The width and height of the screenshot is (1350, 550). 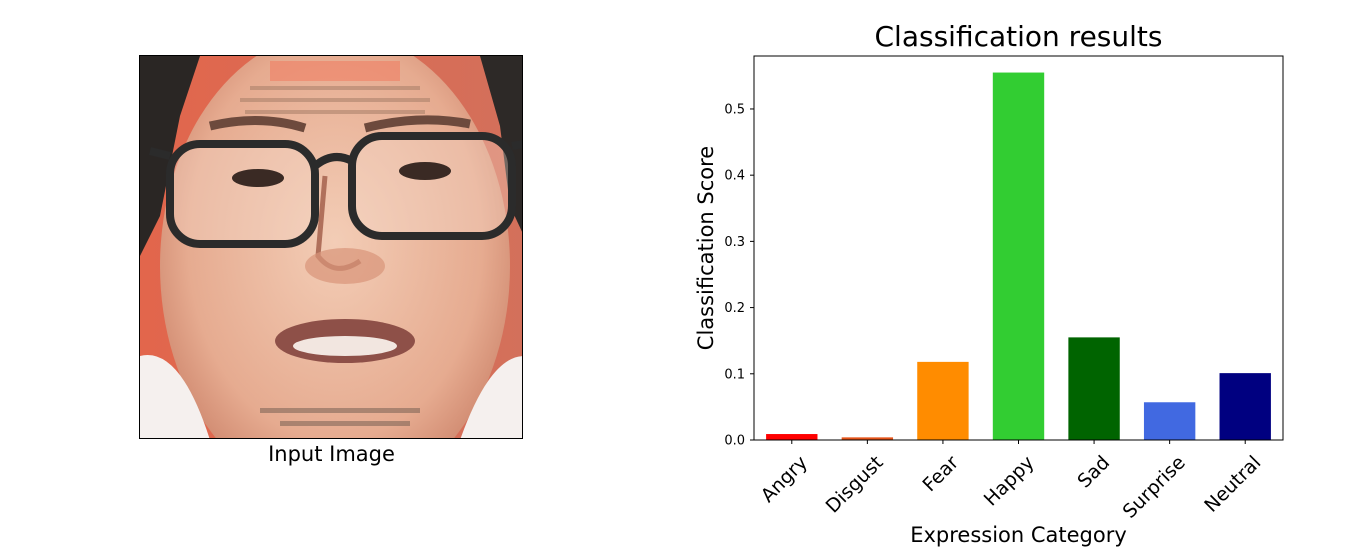 What do you see at coordinates (734, 308) in the screenshot?
I see `y-tick-label: 0.2` at bounding box center [734, 308].